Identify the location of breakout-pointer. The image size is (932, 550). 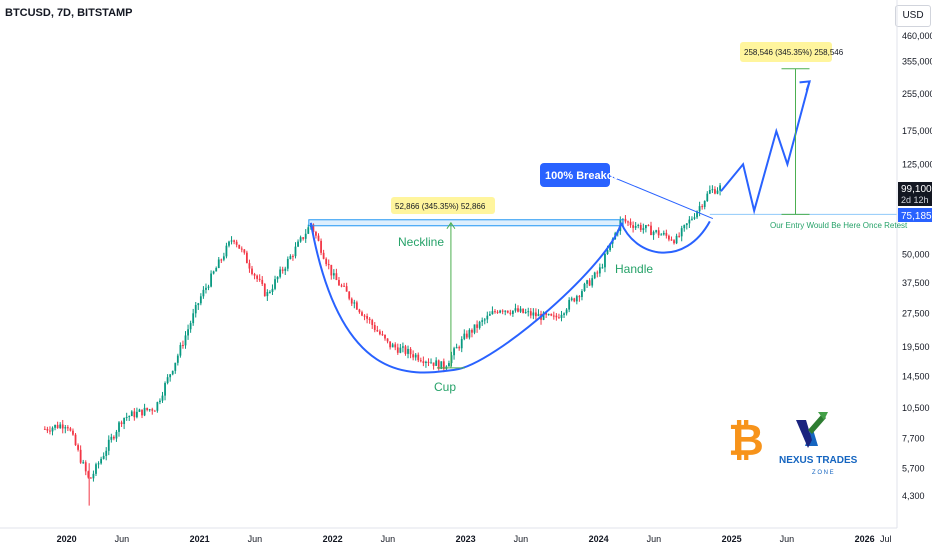
(661, 197).